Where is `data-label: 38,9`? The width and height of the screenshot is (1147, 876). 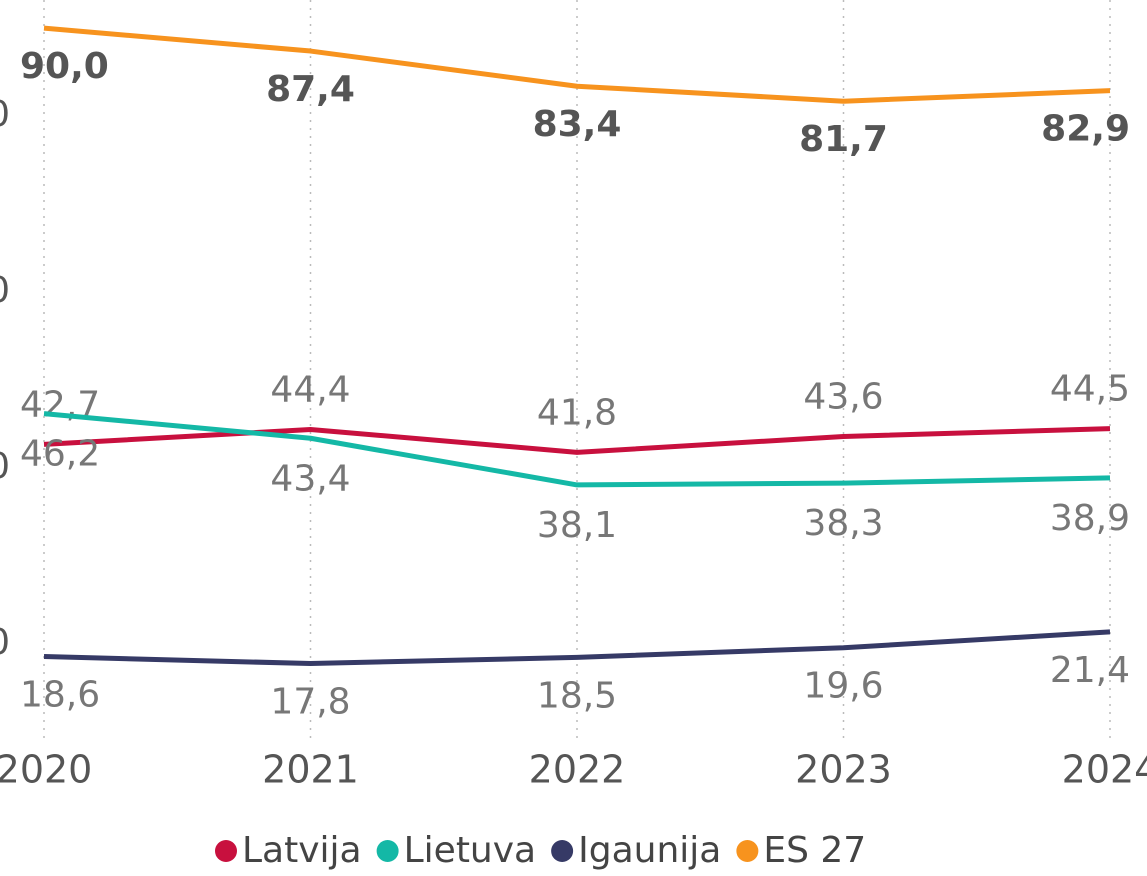 data-label: 38,9 is located at coordinates (1090, 518).